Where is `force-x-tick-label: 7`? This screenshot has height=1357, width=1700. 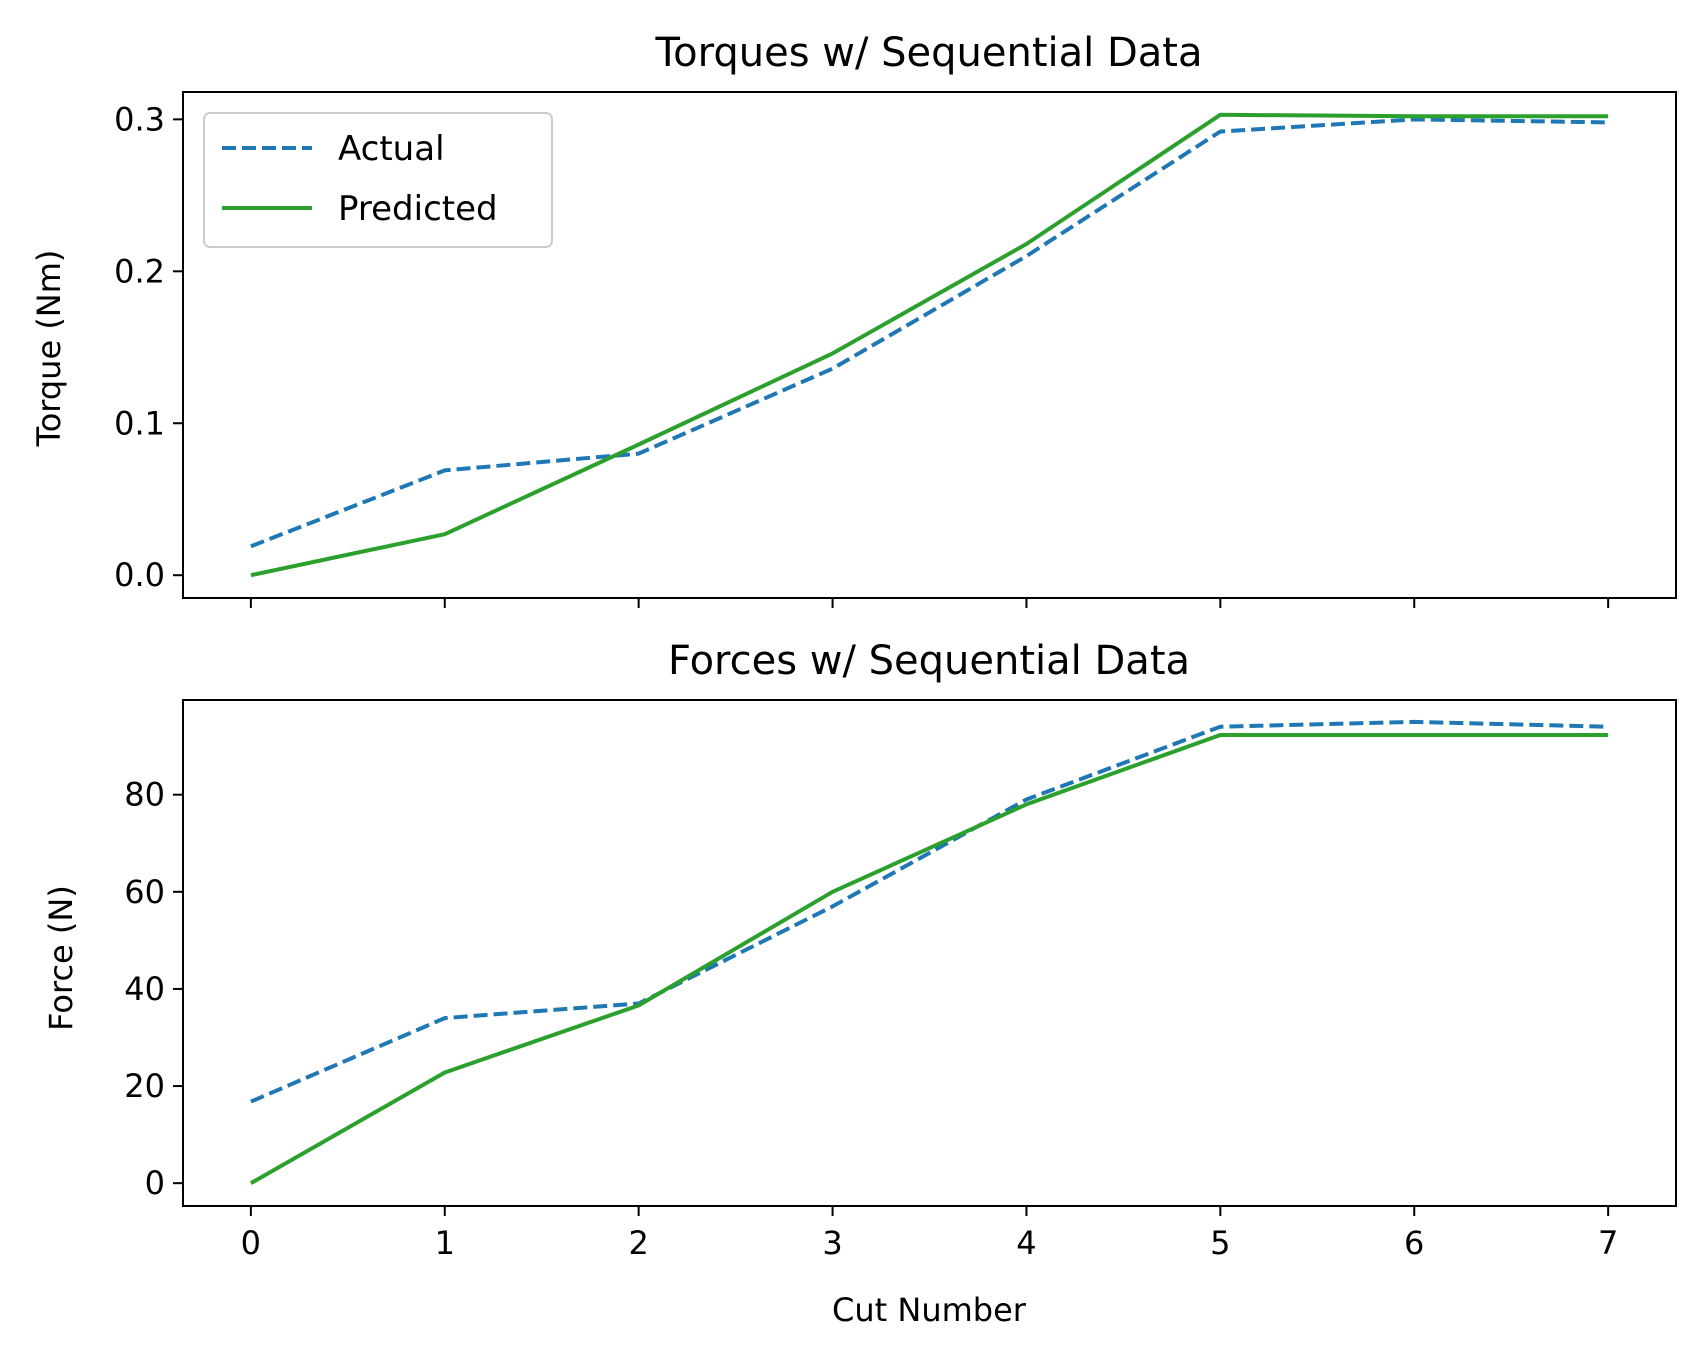 force-x-tick-label: 7 is located at coordinates (1608, 1243).